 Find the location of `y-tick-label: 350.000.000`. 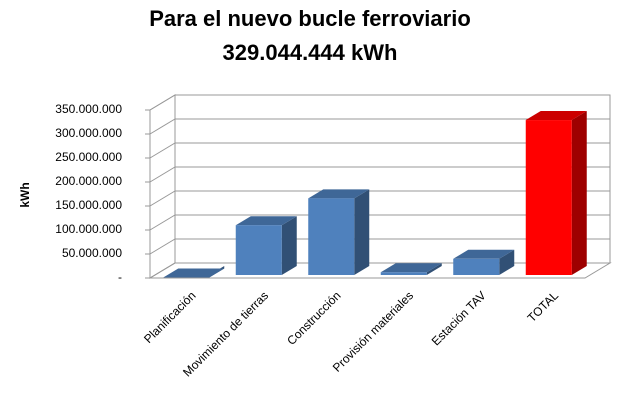

y-tick-label: 350.000.000 is located at coordinates (88, 109).